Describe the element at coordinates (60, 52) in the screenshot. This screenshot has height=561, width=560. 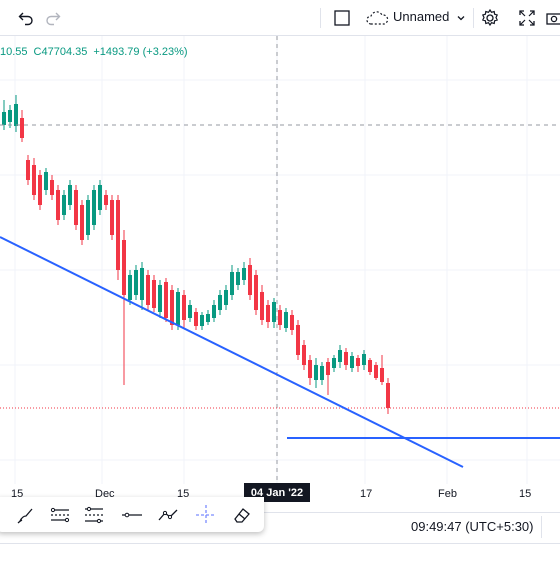
I see `legend-close: C47704.35` at that location.